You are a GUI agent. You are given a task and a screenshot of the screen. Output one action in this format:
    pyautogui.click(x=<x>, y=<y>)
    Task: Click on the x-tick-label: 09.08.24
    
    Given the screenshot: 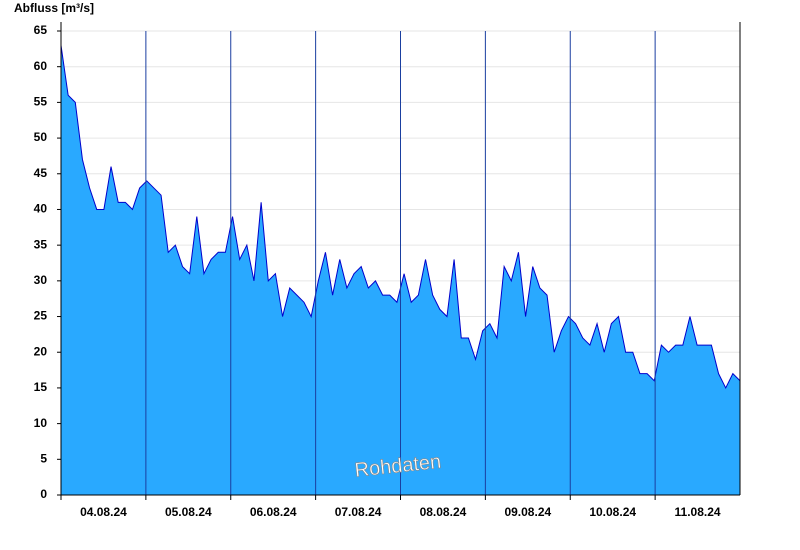 What is the action you would take?
    pyautogui.click(x=527, y=512)
    